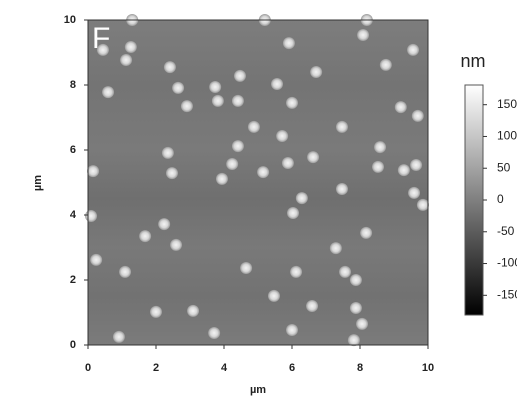  What do you see at coordinates (507, 294) in the screenshot?
I see `colorbar-tick-label: -150` at bounding box center [507, 294].